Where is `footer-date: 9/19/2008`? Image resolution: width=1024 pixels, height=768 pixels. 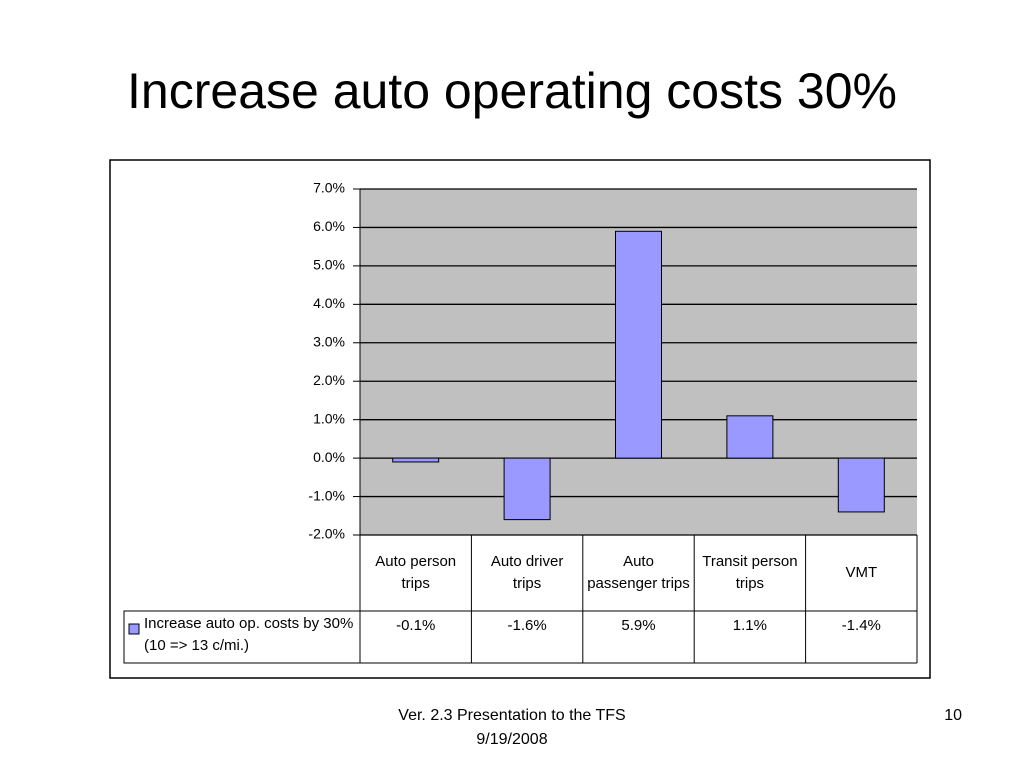 footer-date: 9/19/2008 is located at coordinates (512, 739).